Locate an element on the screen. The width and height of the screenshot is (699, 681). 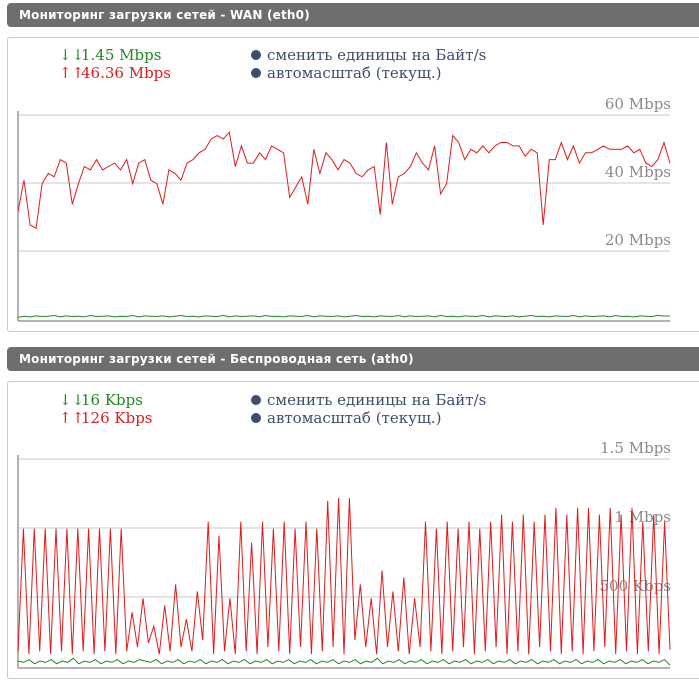
scale-label: 1 Mbps is located at coordinates (642, 517).